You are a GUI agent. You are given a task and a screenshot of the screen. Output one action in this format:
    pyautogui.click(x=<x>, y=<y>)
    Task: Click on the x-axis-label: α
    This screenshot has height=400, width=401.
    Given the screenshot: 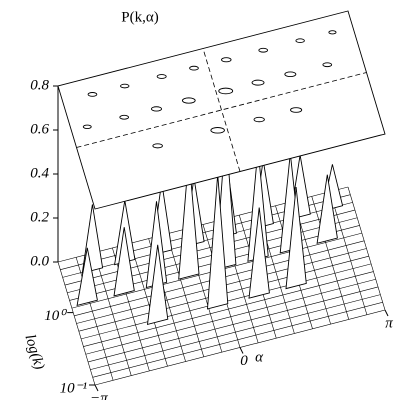 What is the action you would take?
    pyautogui.click(x=259, y=357)
    